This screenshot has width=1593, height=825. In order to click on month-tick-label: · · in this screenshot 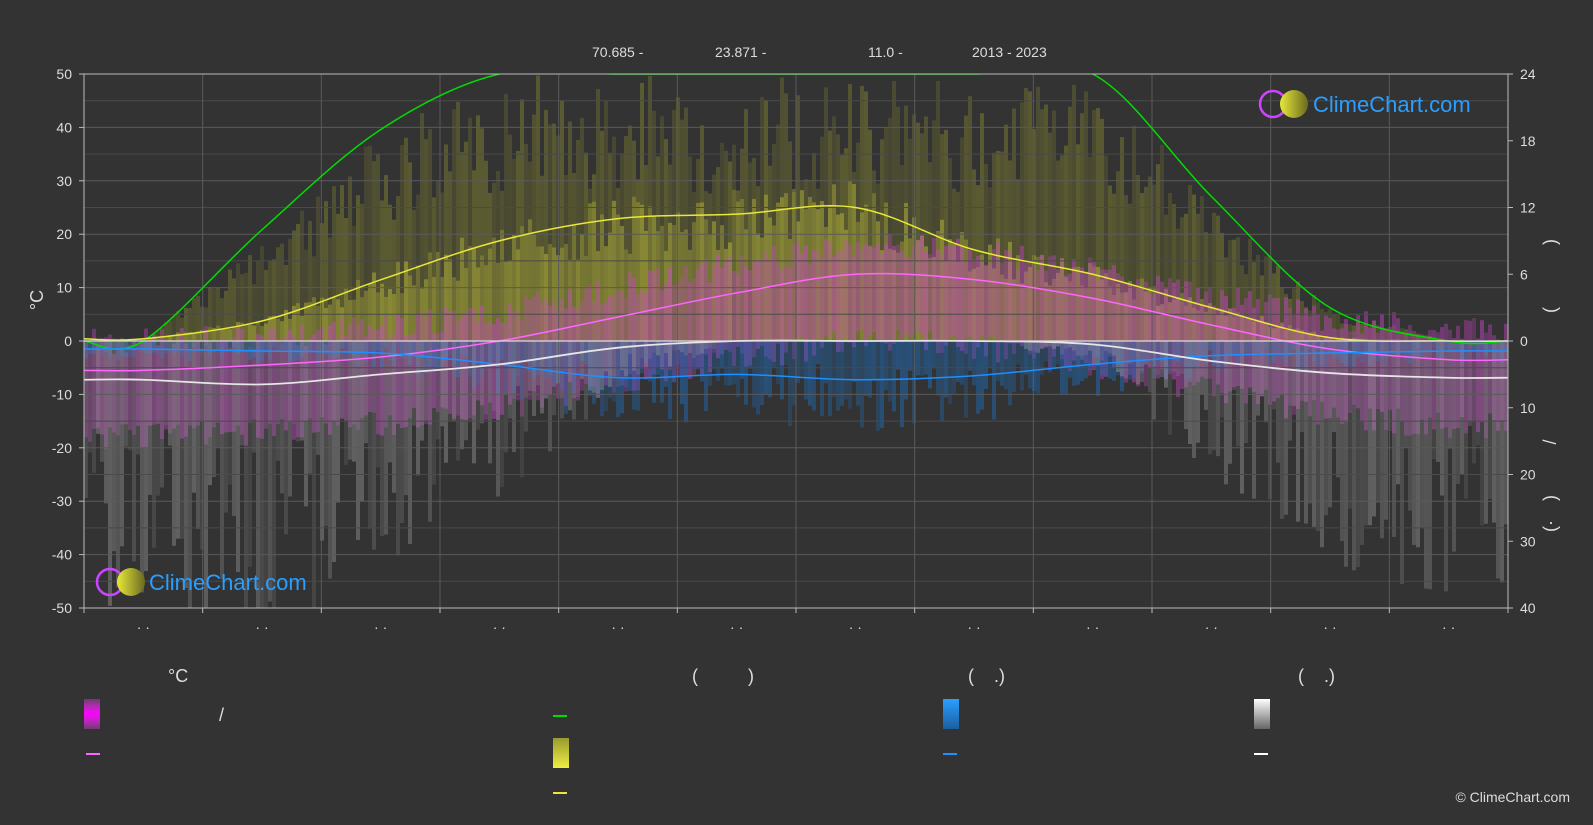, I will do `click(499, 627)`.